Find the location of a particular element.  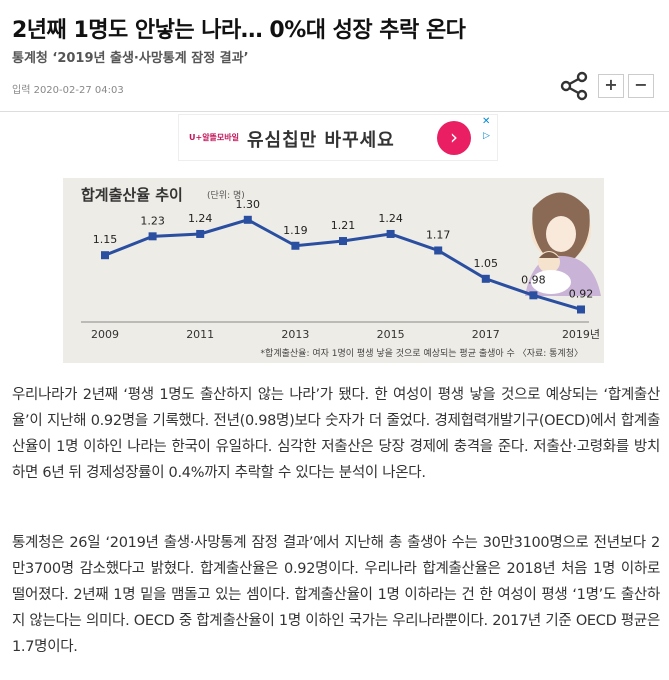

data-label-2014: 1.21 is located at coordinates (343, 225).